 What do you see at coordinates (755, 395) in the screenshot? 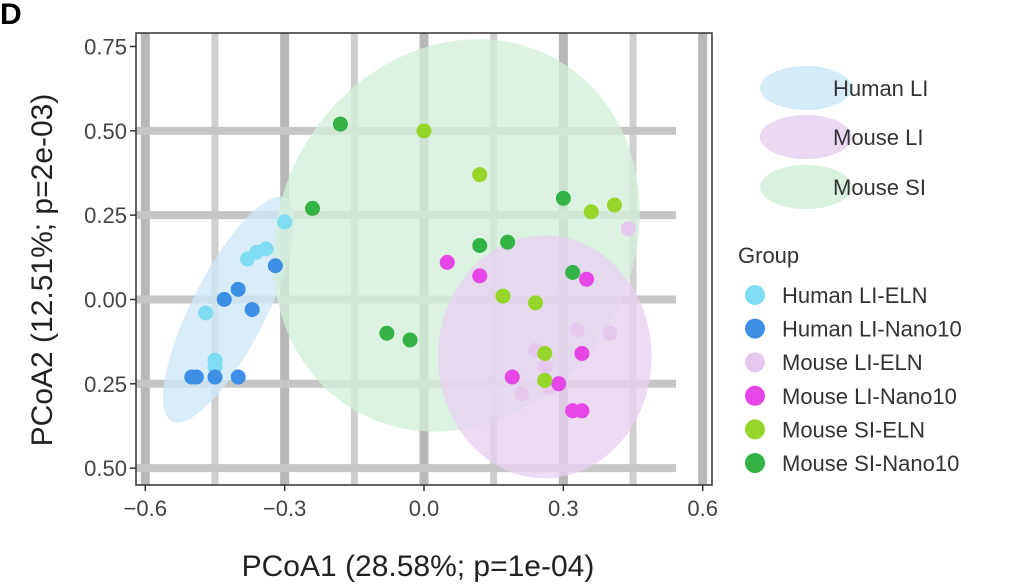
I see `legend-swatch-mouse-li-nano10` at bounding box center [755, 395].